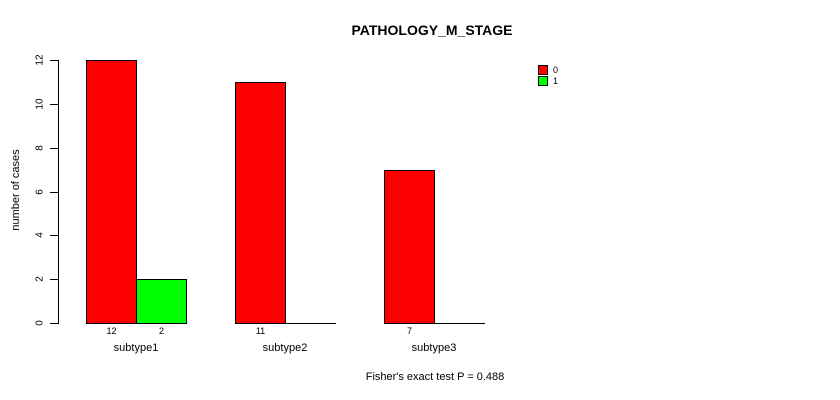  What do you see at coordinates (432, 30) in the screenshot?
I see `chart-title: PATHOLOGY_M_STAGE` at bounding box center [432, 30].